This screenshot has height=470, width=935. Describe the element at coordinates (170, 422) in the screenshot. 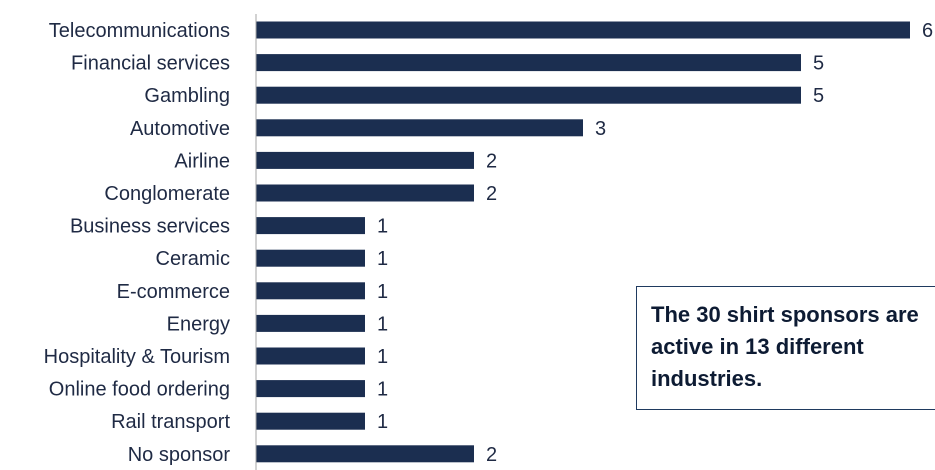

I see `category-label: Rail transport` at that location.